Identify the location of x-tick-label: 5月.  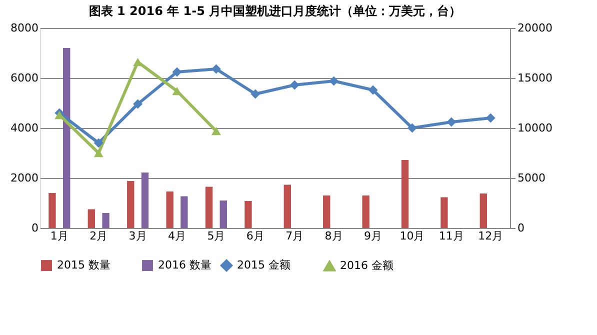
(216, 236).